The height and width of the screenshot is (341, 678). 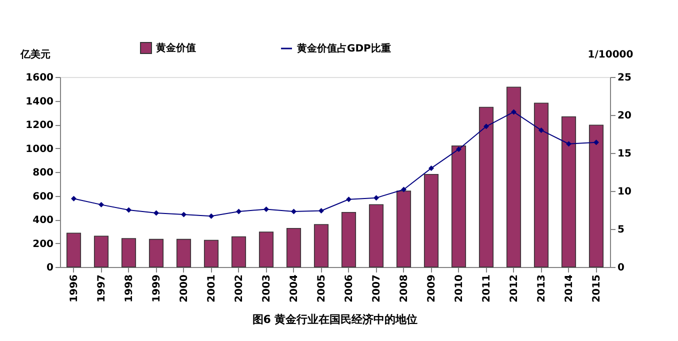 What do you see at coordinates (40, 149) in the screenshot?
I see `y-tick-label: 1000` at bounding box center [40, 149].